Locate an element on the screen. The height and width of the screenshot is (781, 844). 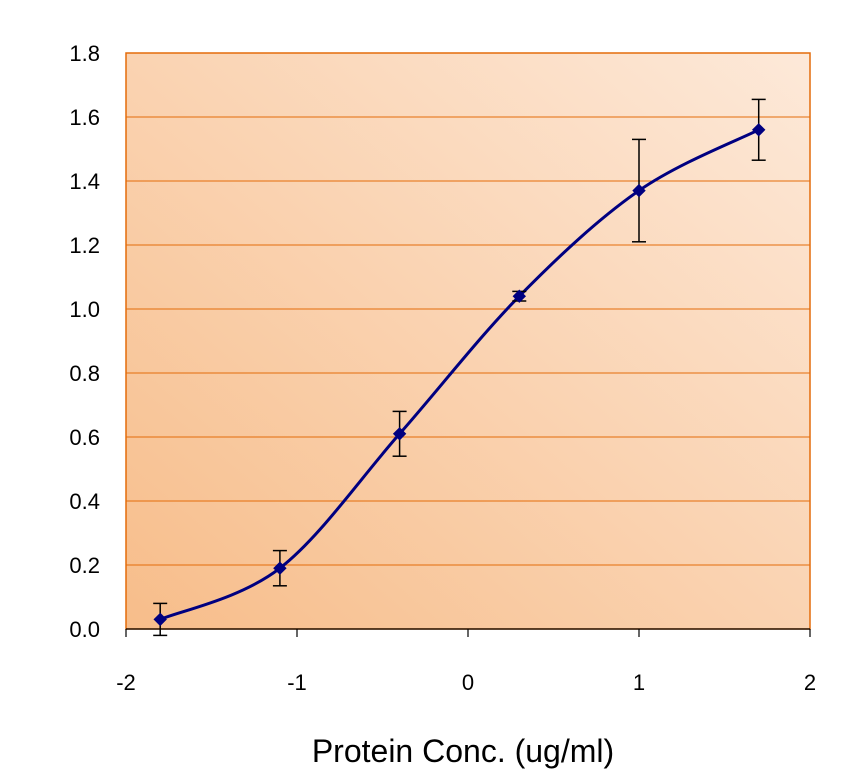
x-tick-label: -1 is located at coordinates (297, 682).